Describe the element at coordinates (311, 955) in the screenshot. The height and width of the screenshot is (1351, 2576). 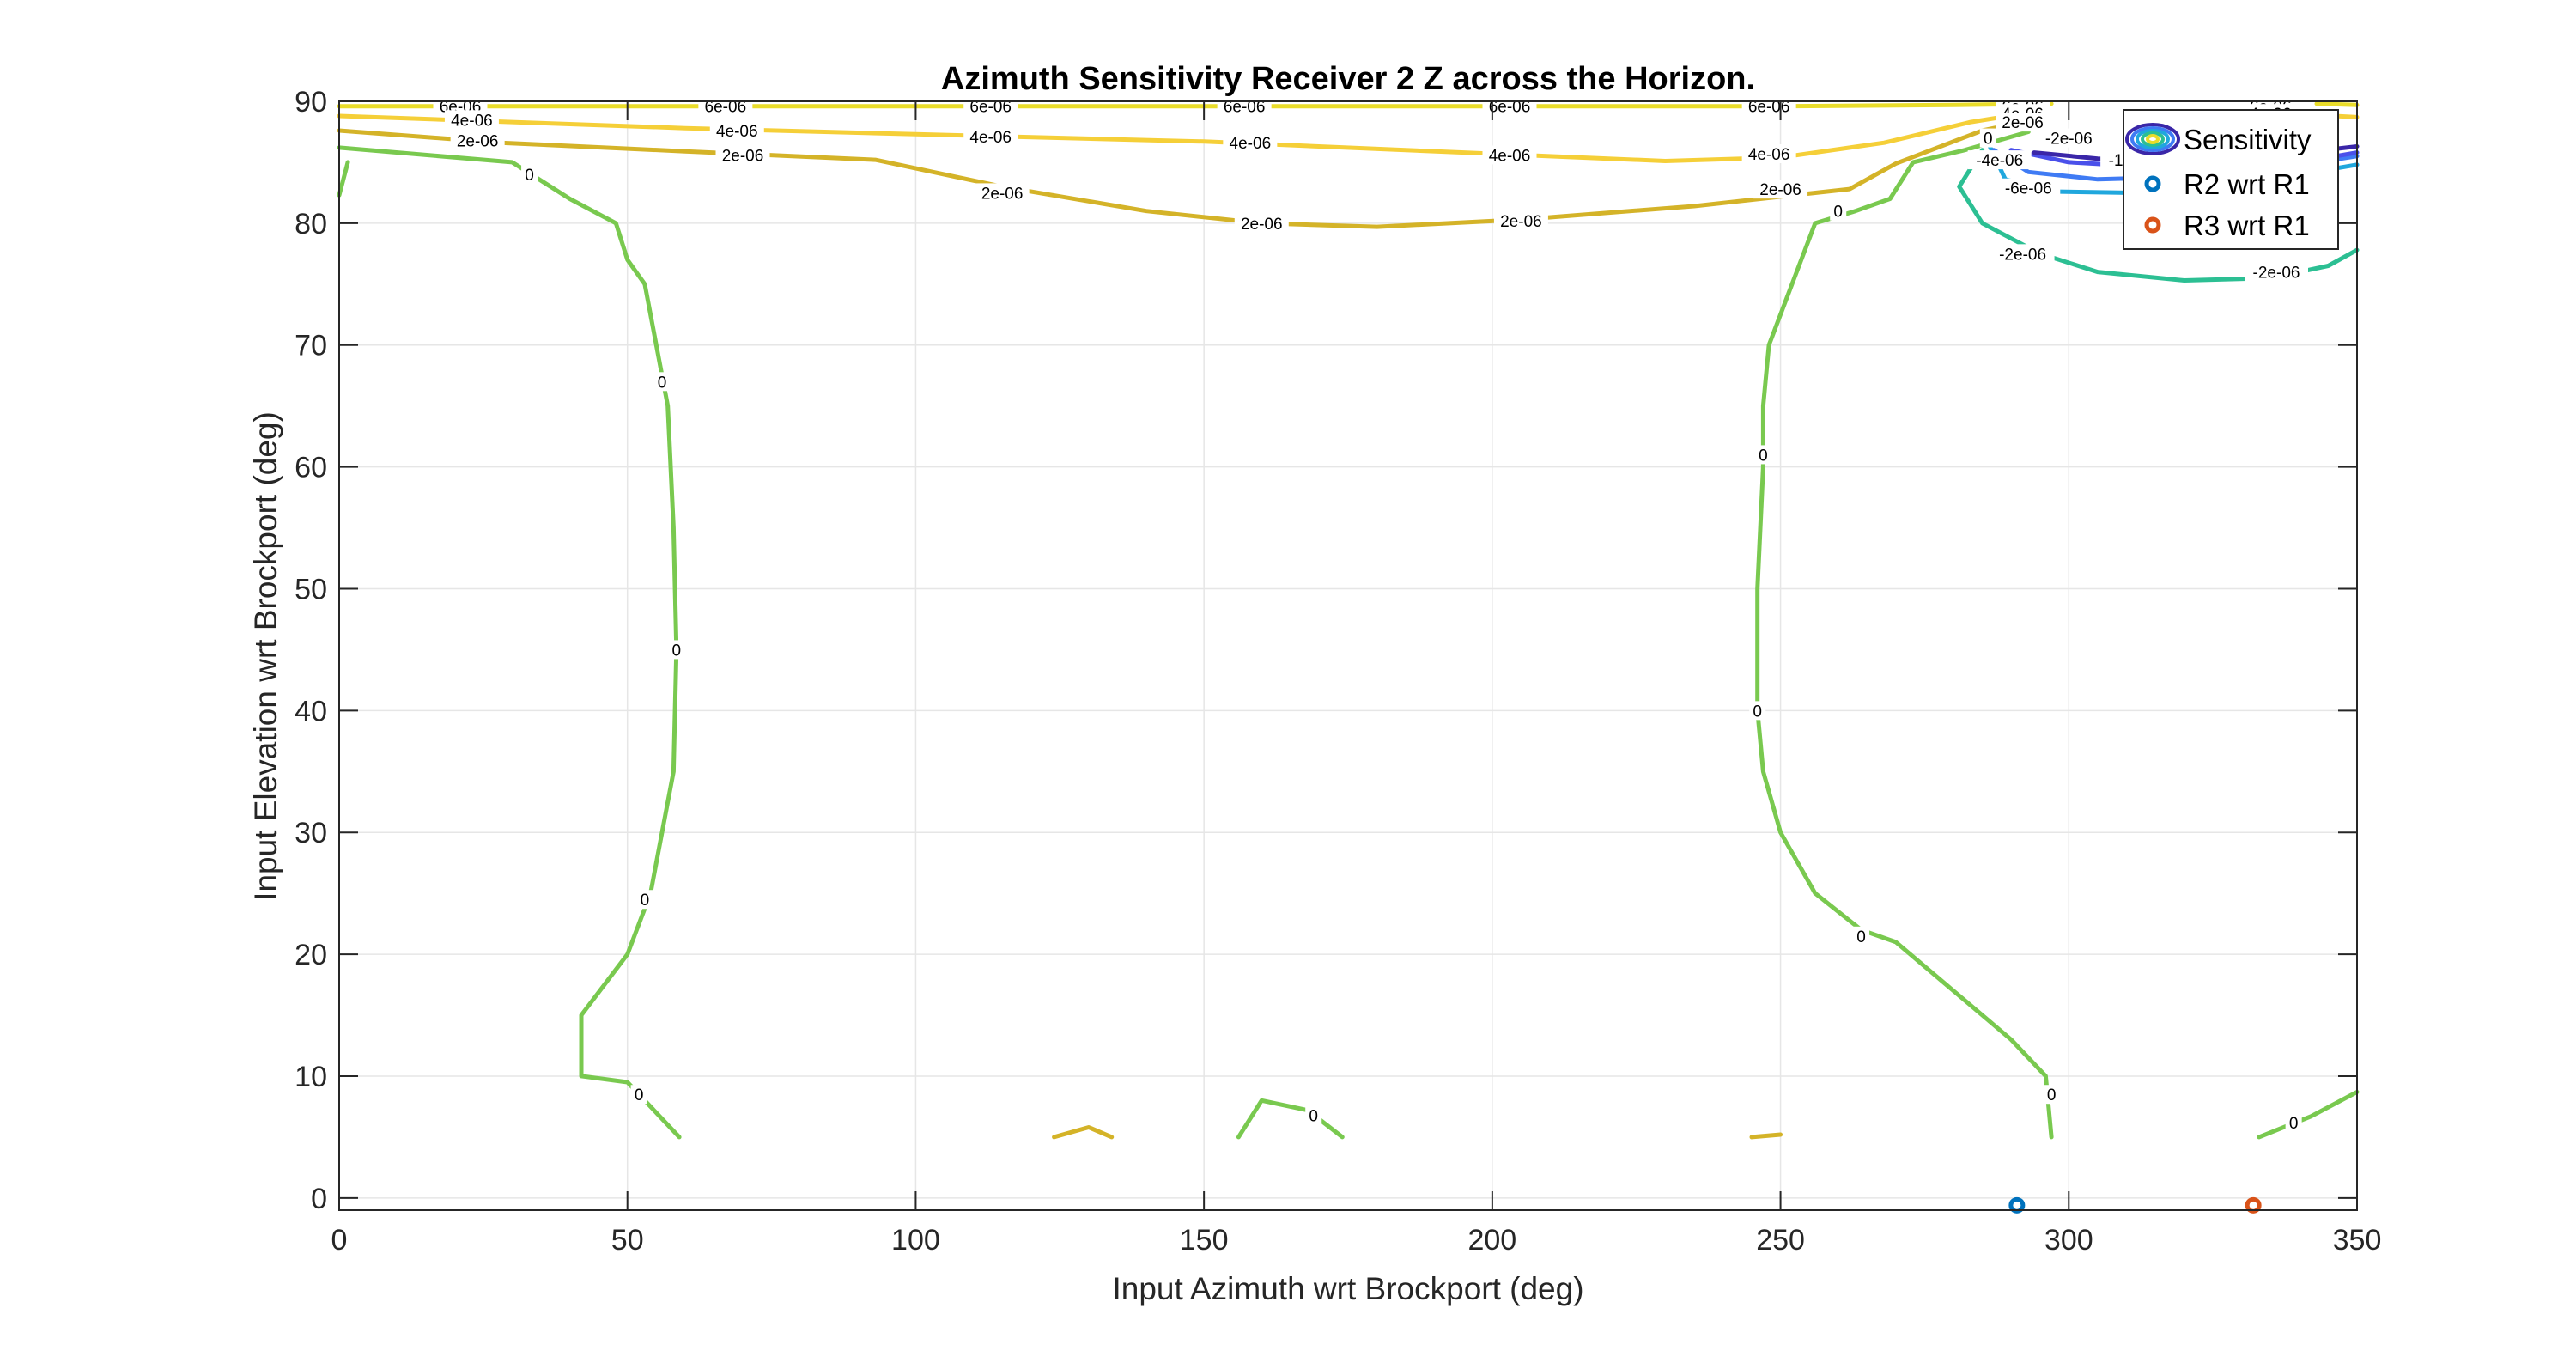
I see `y-tick-label: 20` at that location.